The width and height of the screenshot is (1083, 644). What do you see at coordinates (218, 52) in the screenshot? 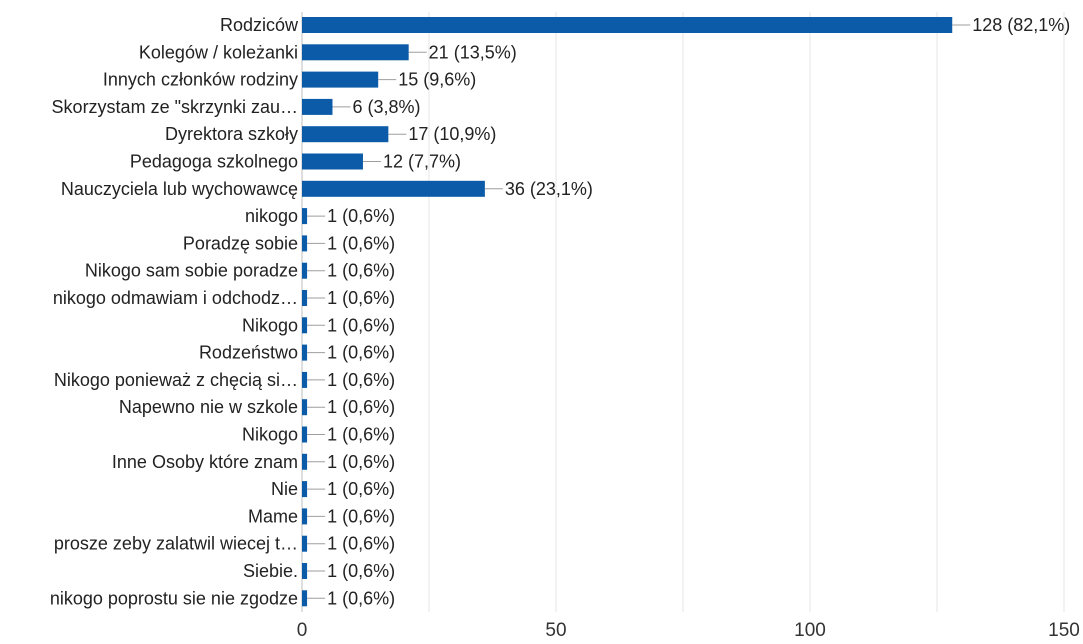
I see `category-label: Kolegów / koleżanki` at bounding box center [218, 52].